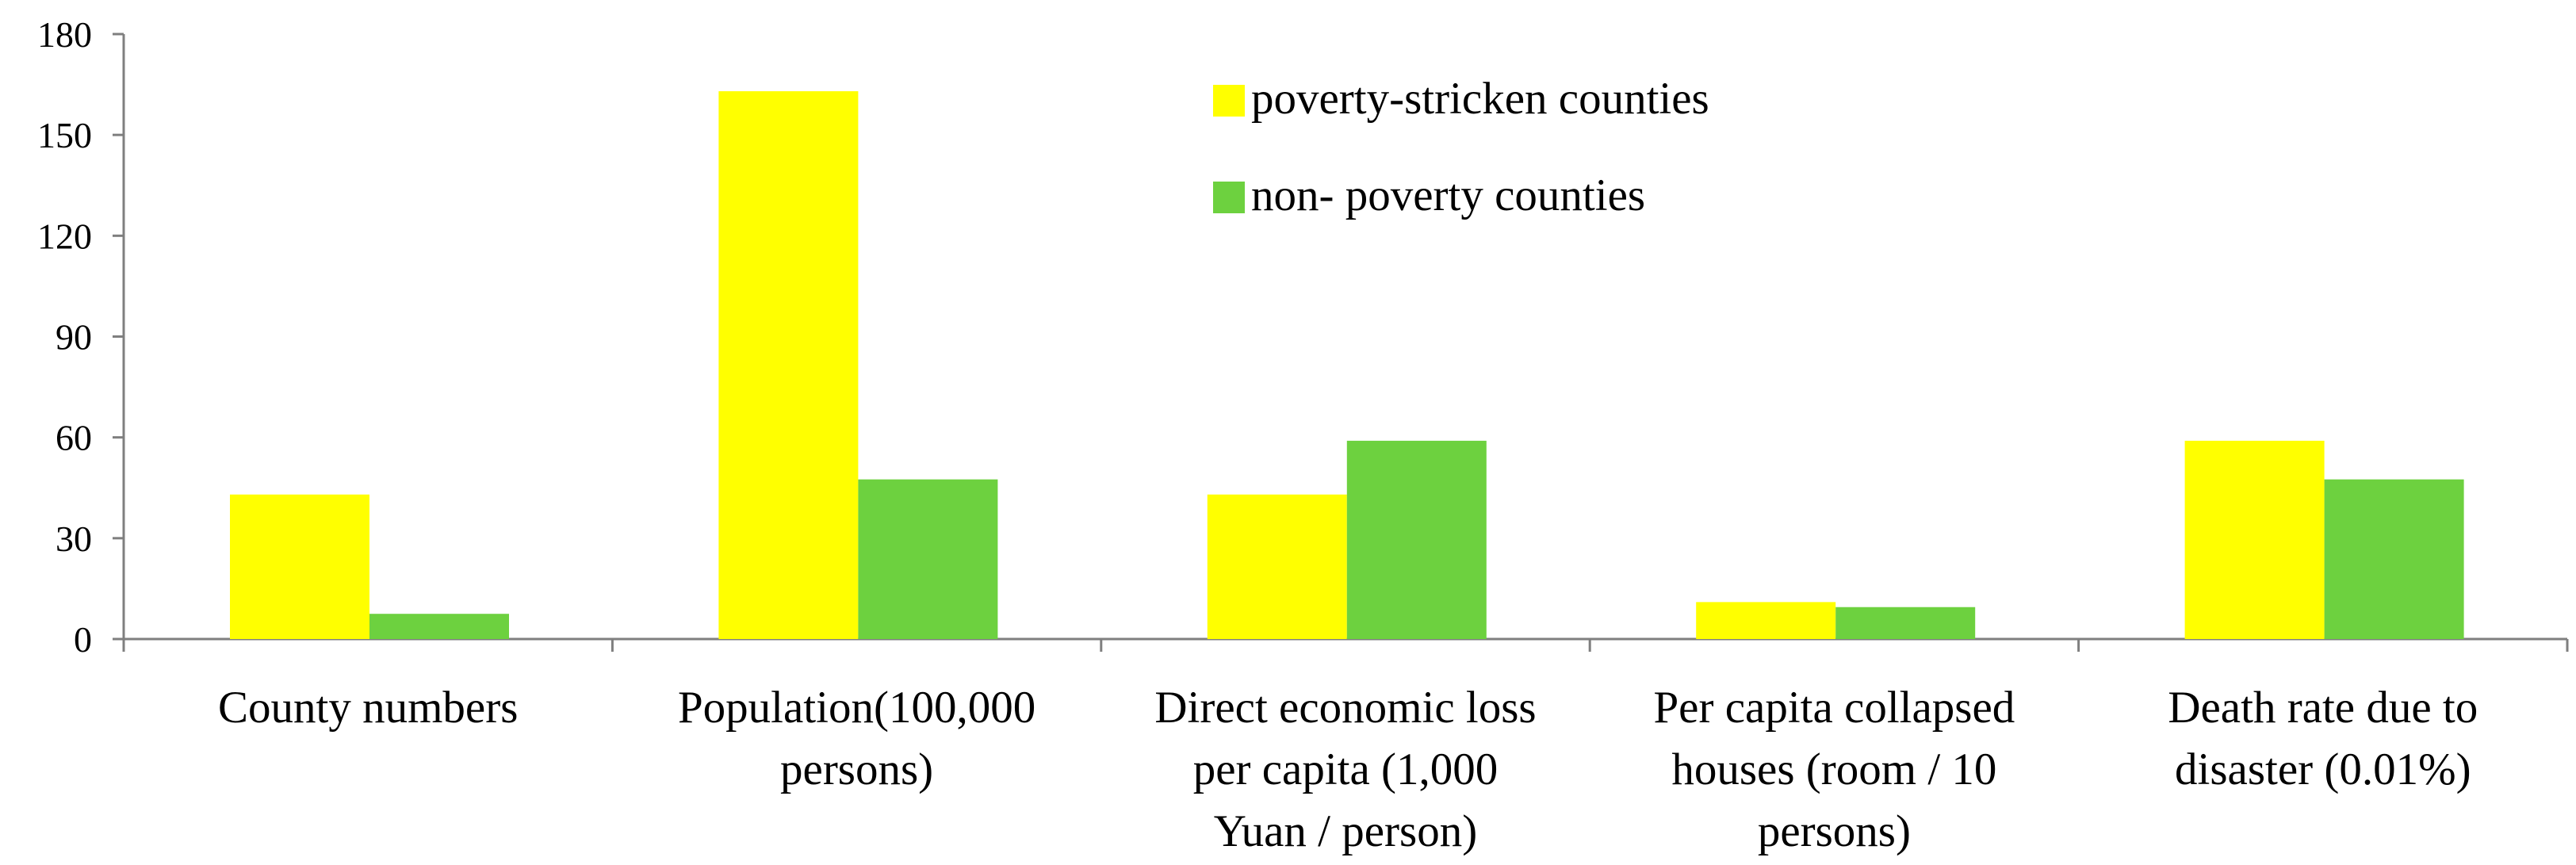 The image size is (2576, 865). I want to click on x-category-label-line: Population(100,000, so click(856, 708).